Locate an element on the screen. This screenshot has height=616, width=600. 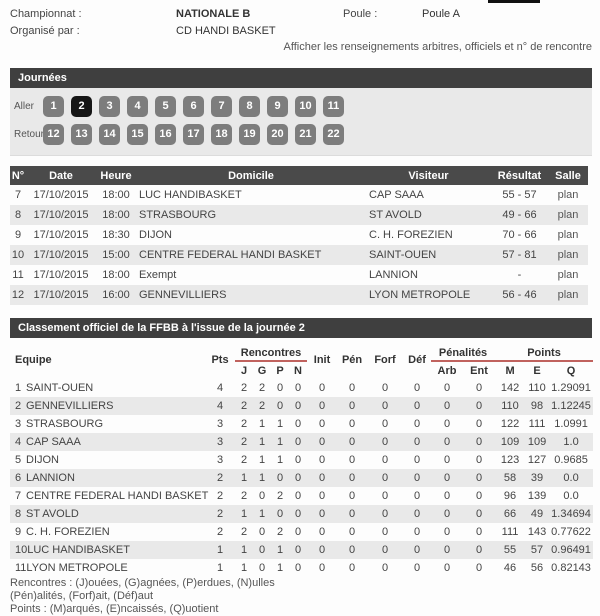
points-e: 111 is located at coordinates (537, 424).